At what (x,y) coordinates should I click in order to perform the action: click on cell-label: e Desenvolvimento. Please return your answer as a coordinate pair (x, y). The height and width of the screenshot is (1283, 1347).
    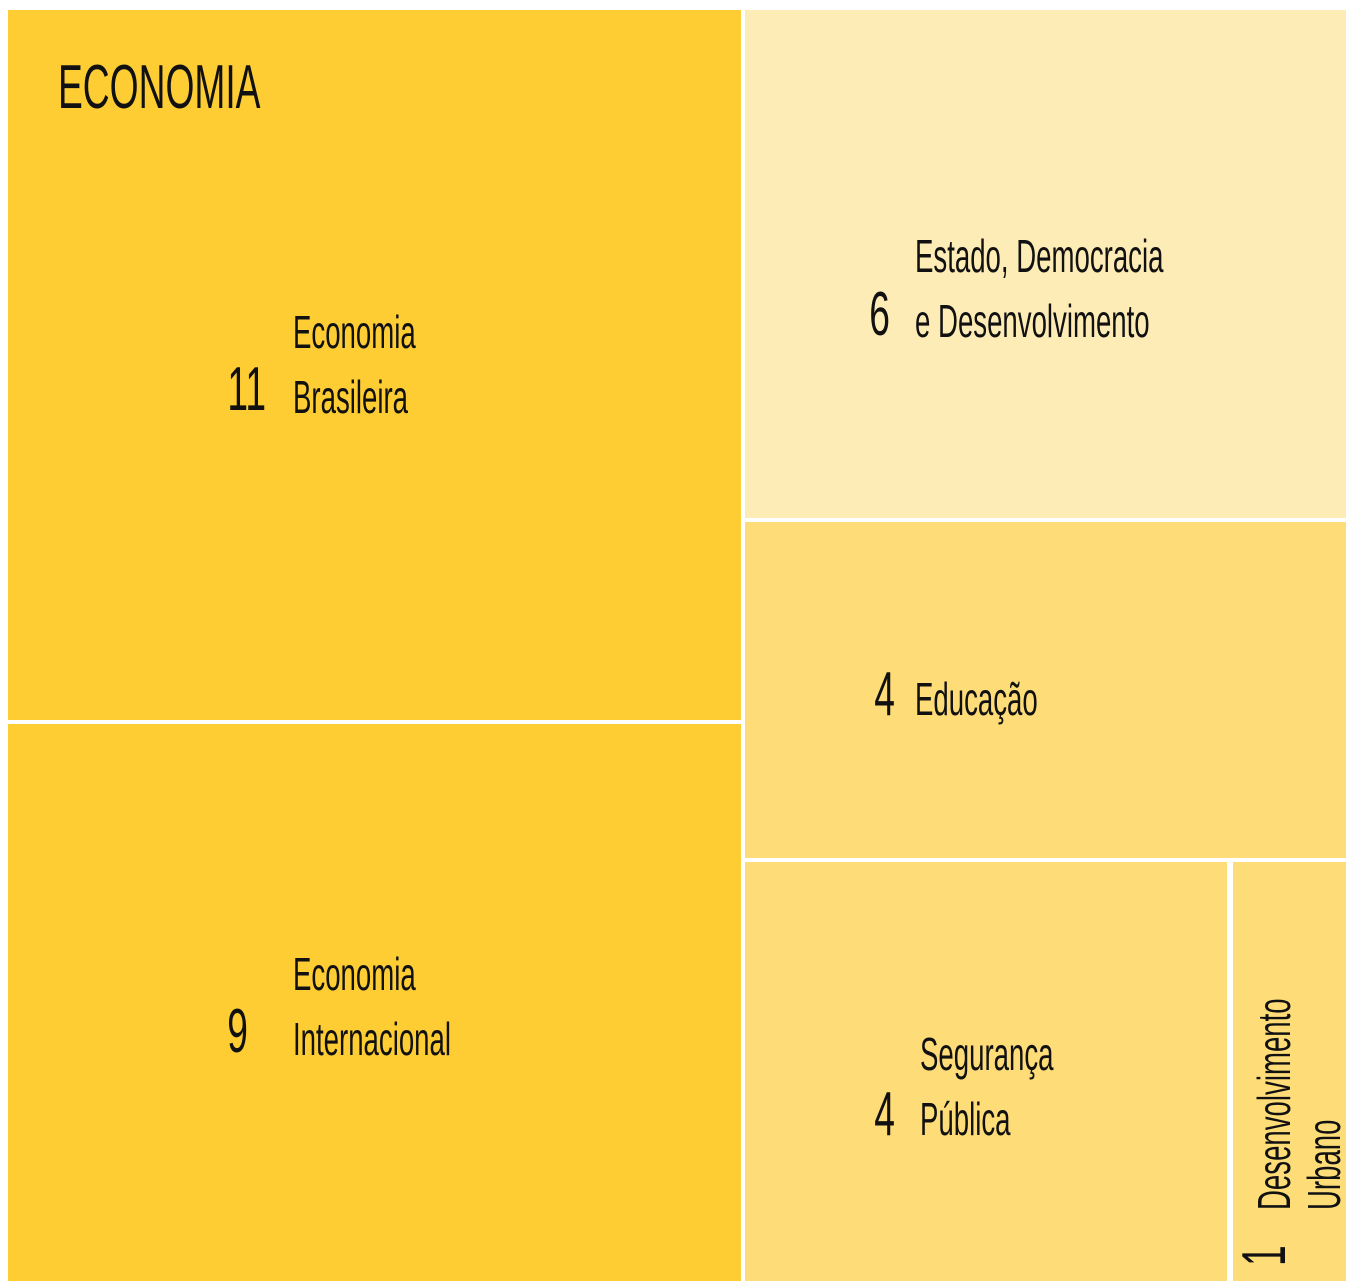
    Looking at the image, I should click on (1032, 322).